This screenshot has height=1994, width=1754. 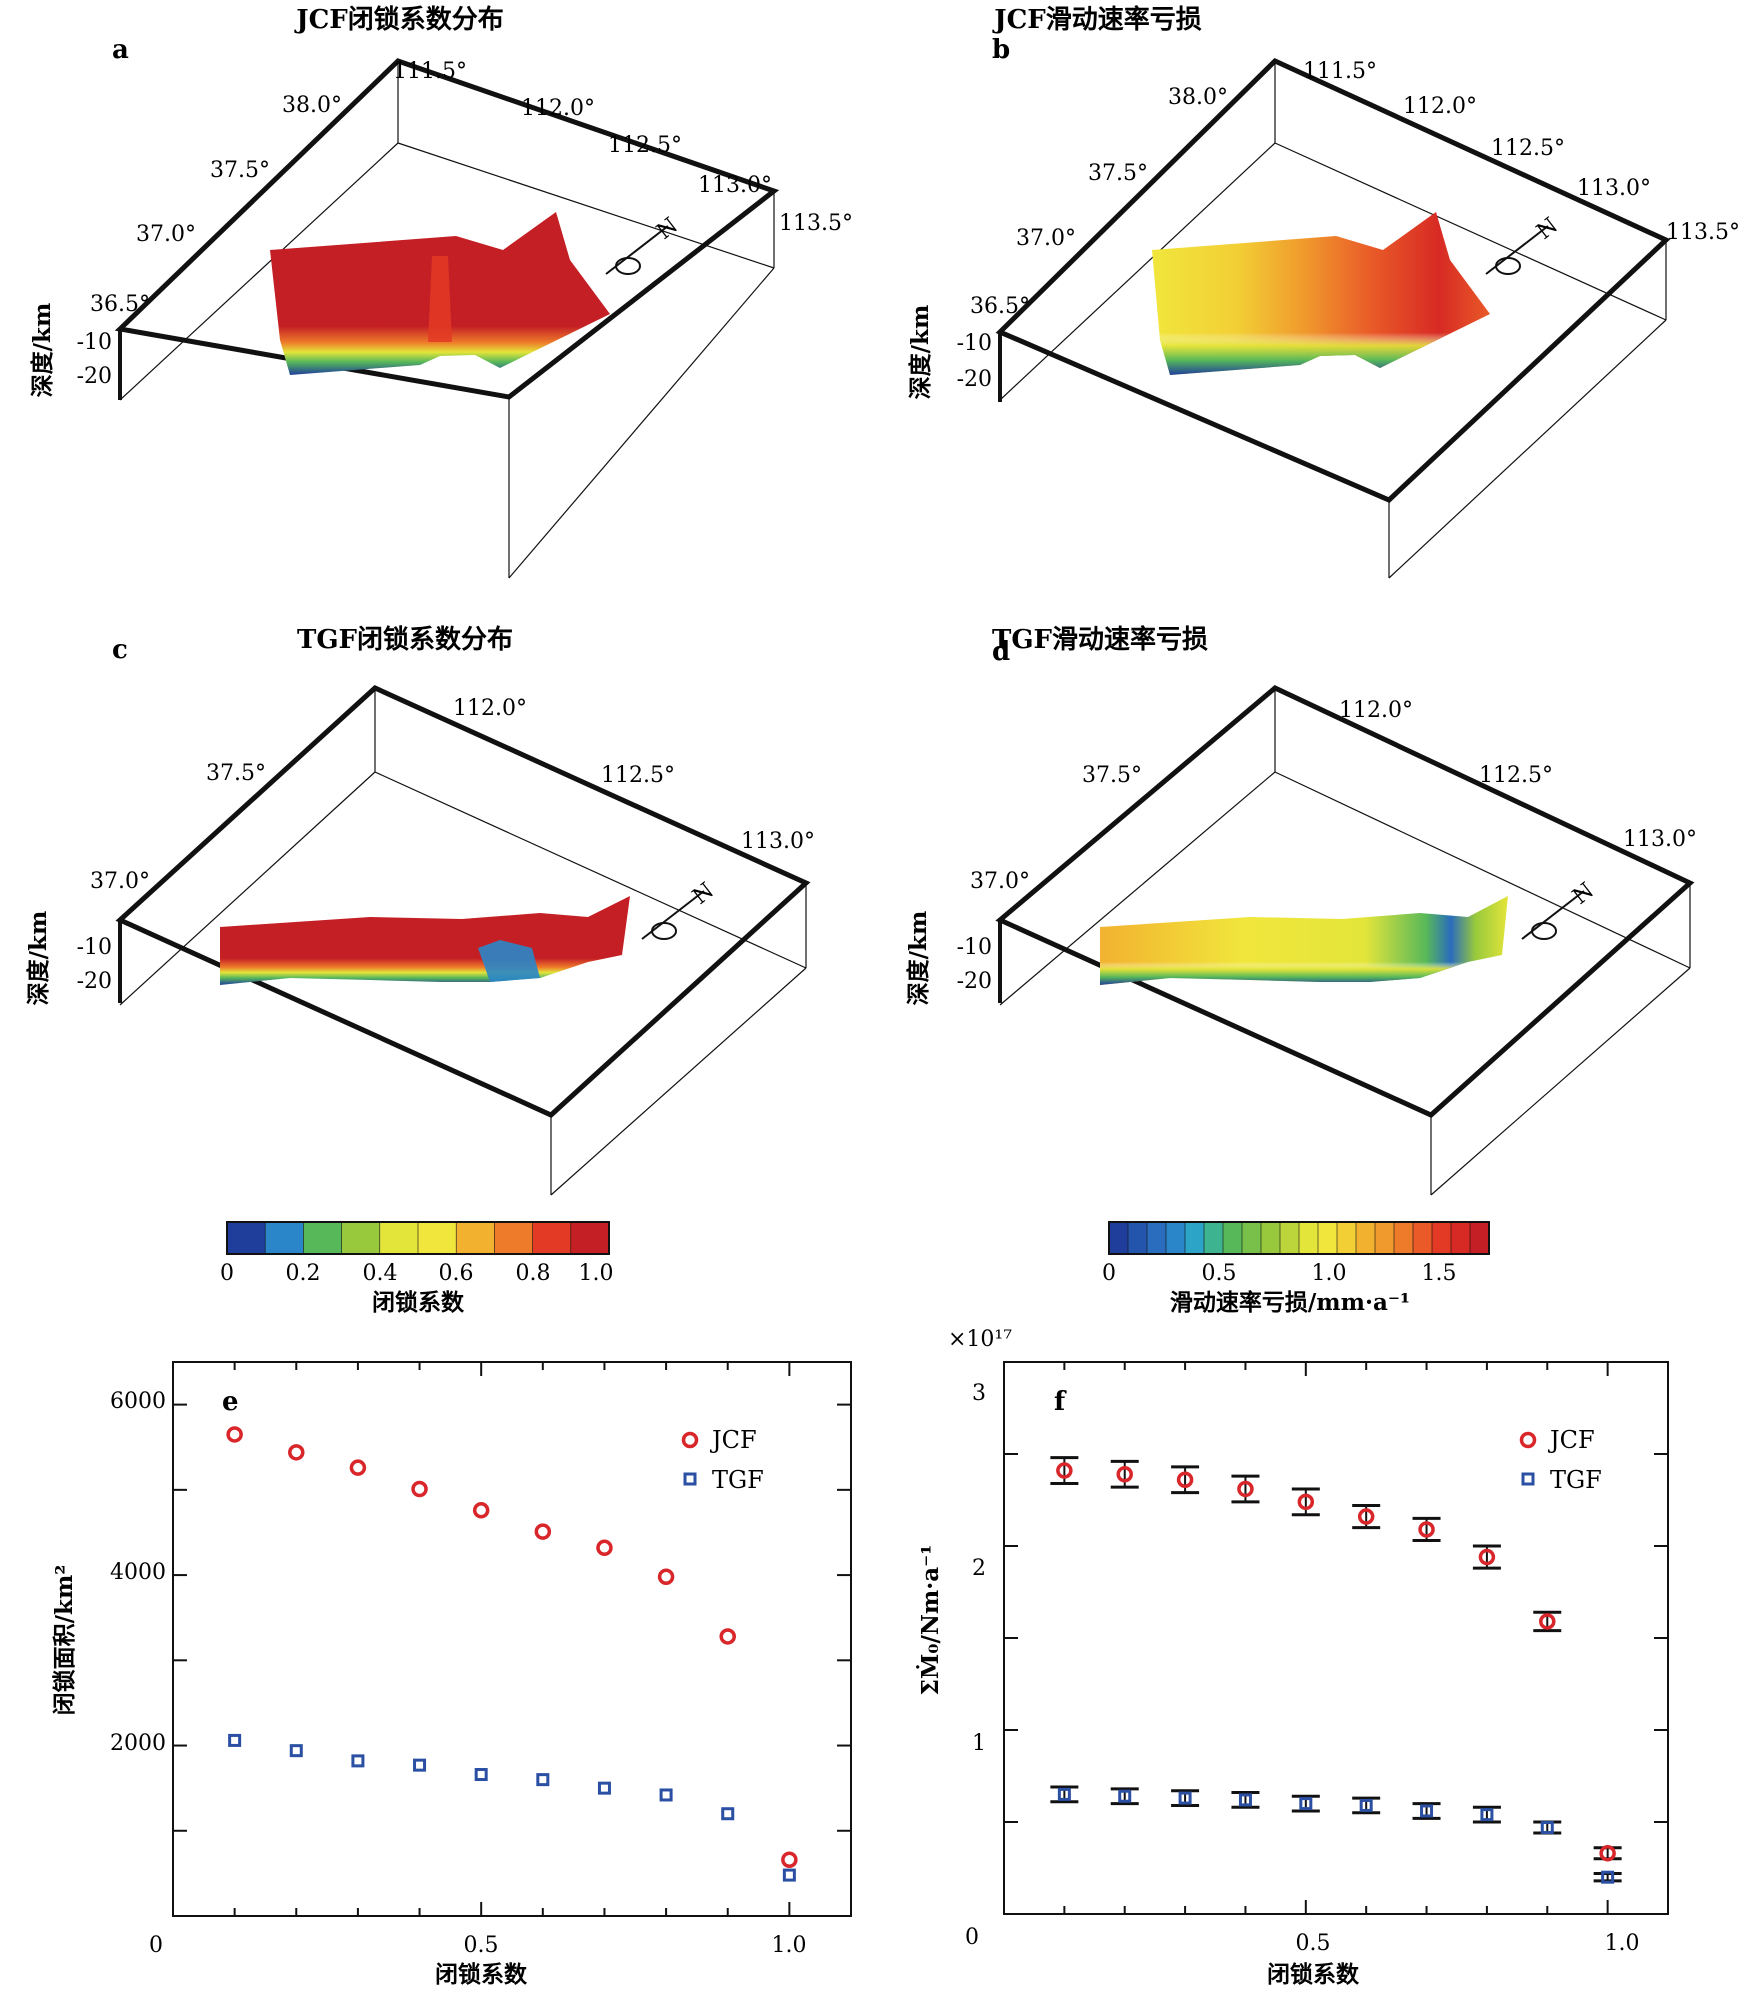 What do you see at coordinates (703, 894) in the screenshot?
I see `panel-c-north-label: N` at bounding box center [703, 894].